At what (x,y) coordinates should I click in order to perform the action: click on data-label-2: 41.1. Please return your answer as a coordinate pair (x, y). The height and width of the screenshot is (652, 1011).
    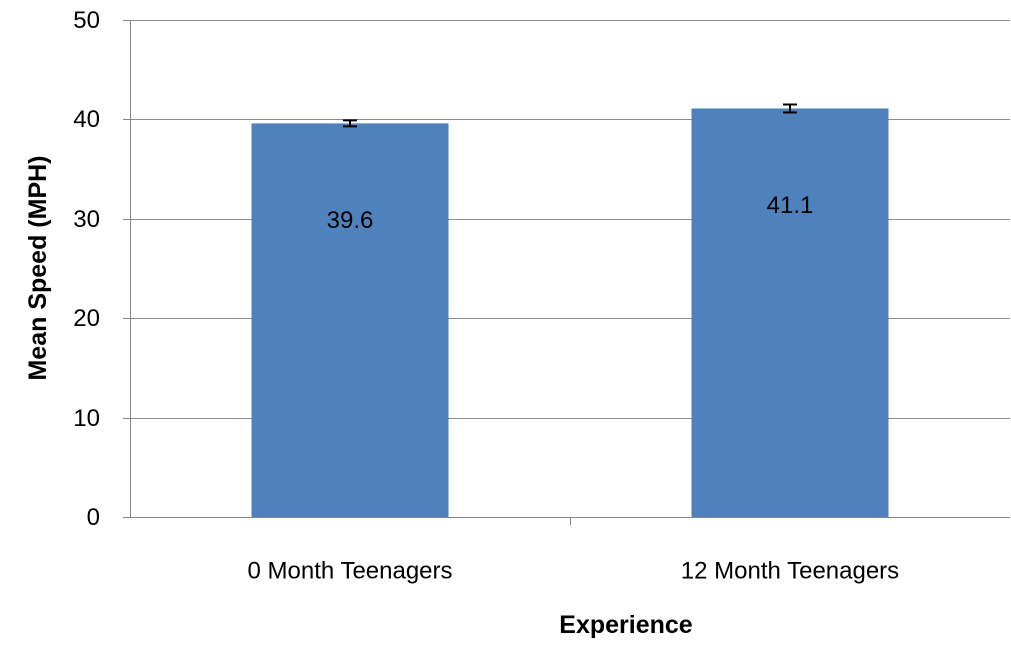
    Looking at the image, I should click on (790, 205).